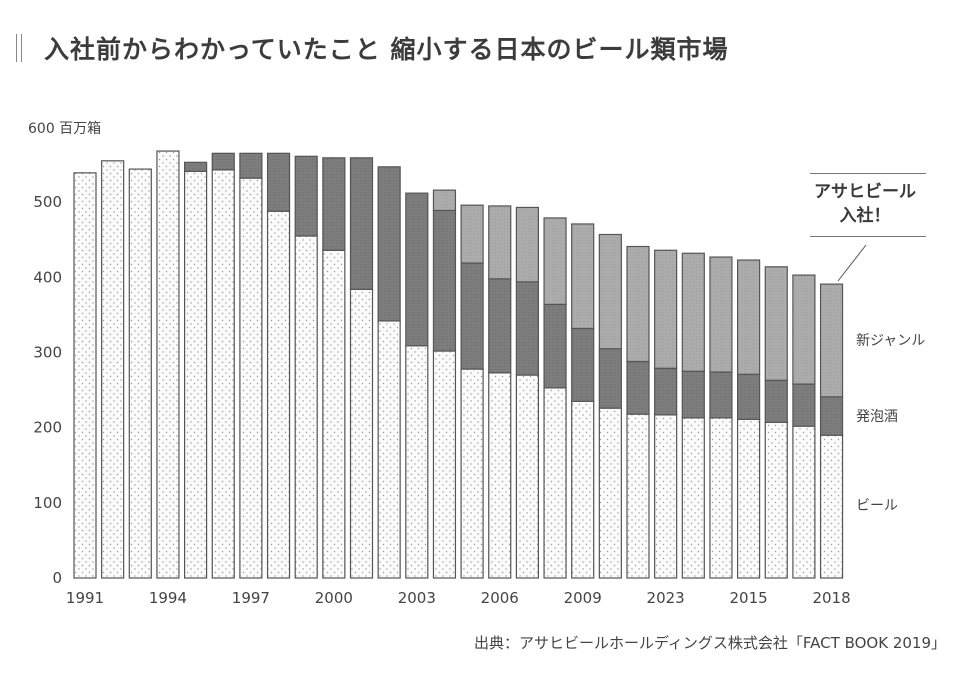 The image size is (968, 683). I want to click on series-label: 新ジャンル, so click(890, 341).